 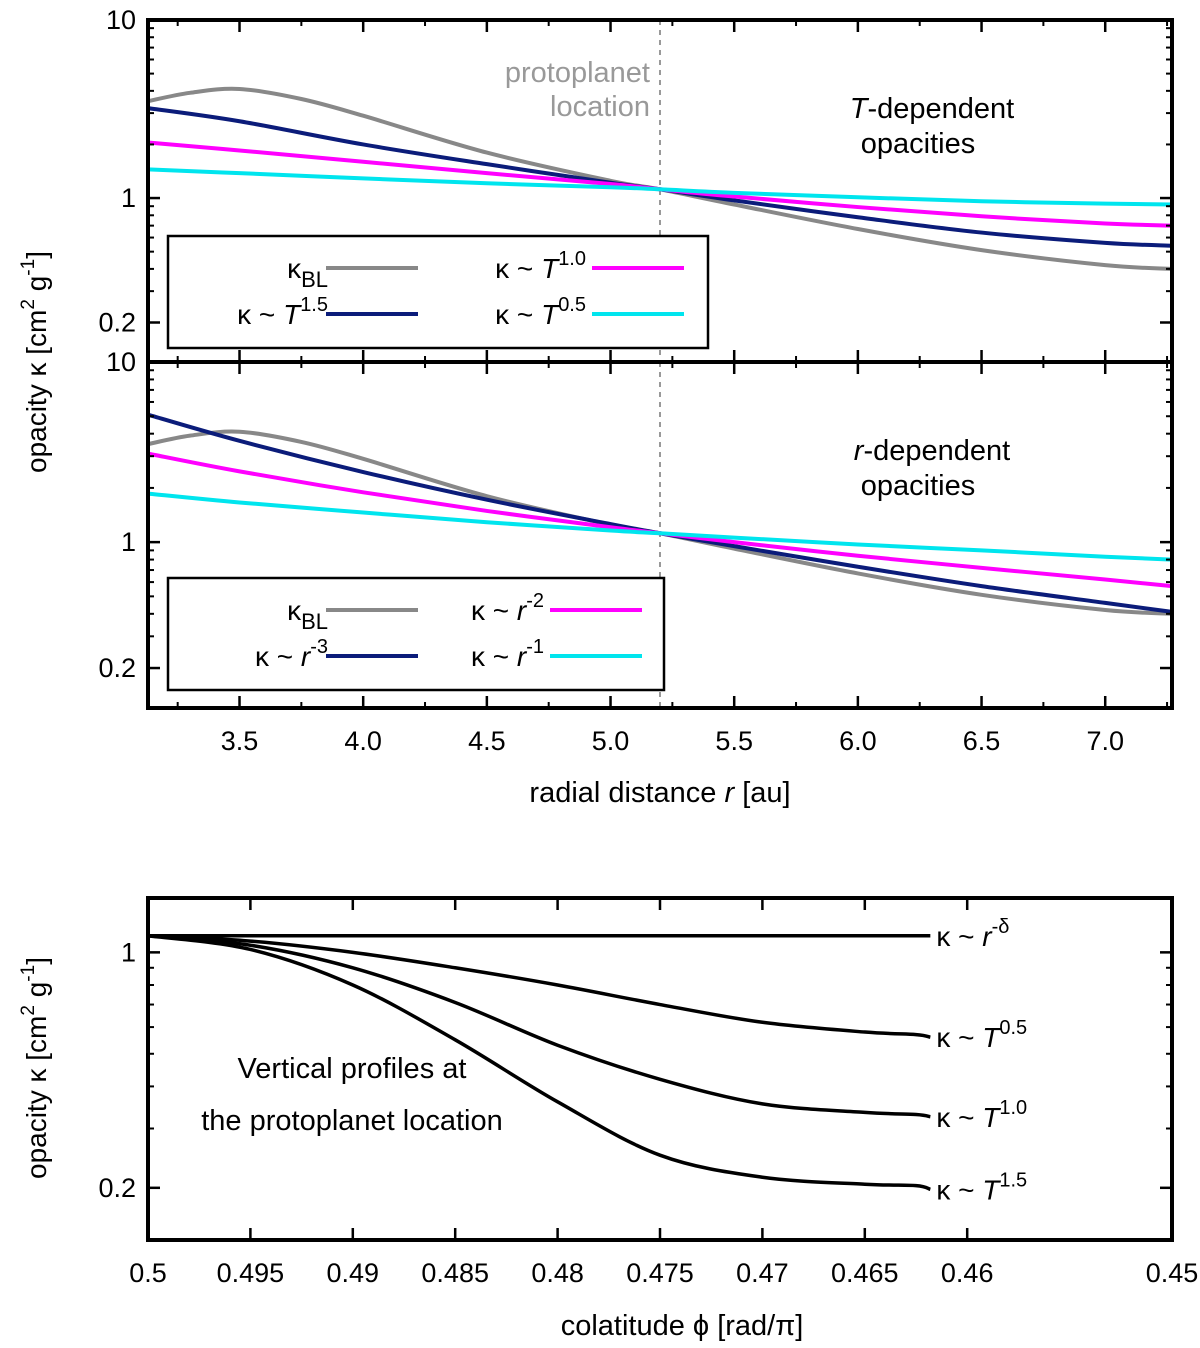 I want to click on x-axis-label: radial distance r [au], so click(x=659, y=793).